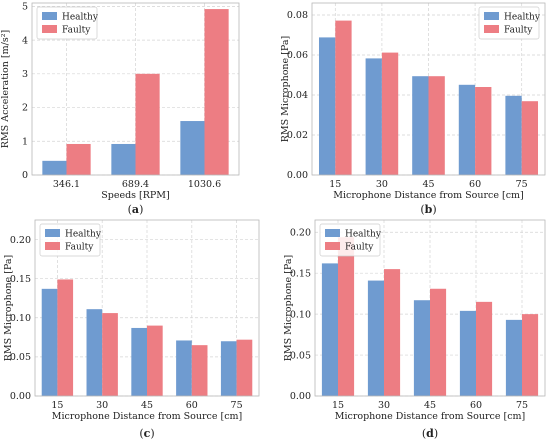  I want to click on x-tick-label: 689.4, so click(135, 184).